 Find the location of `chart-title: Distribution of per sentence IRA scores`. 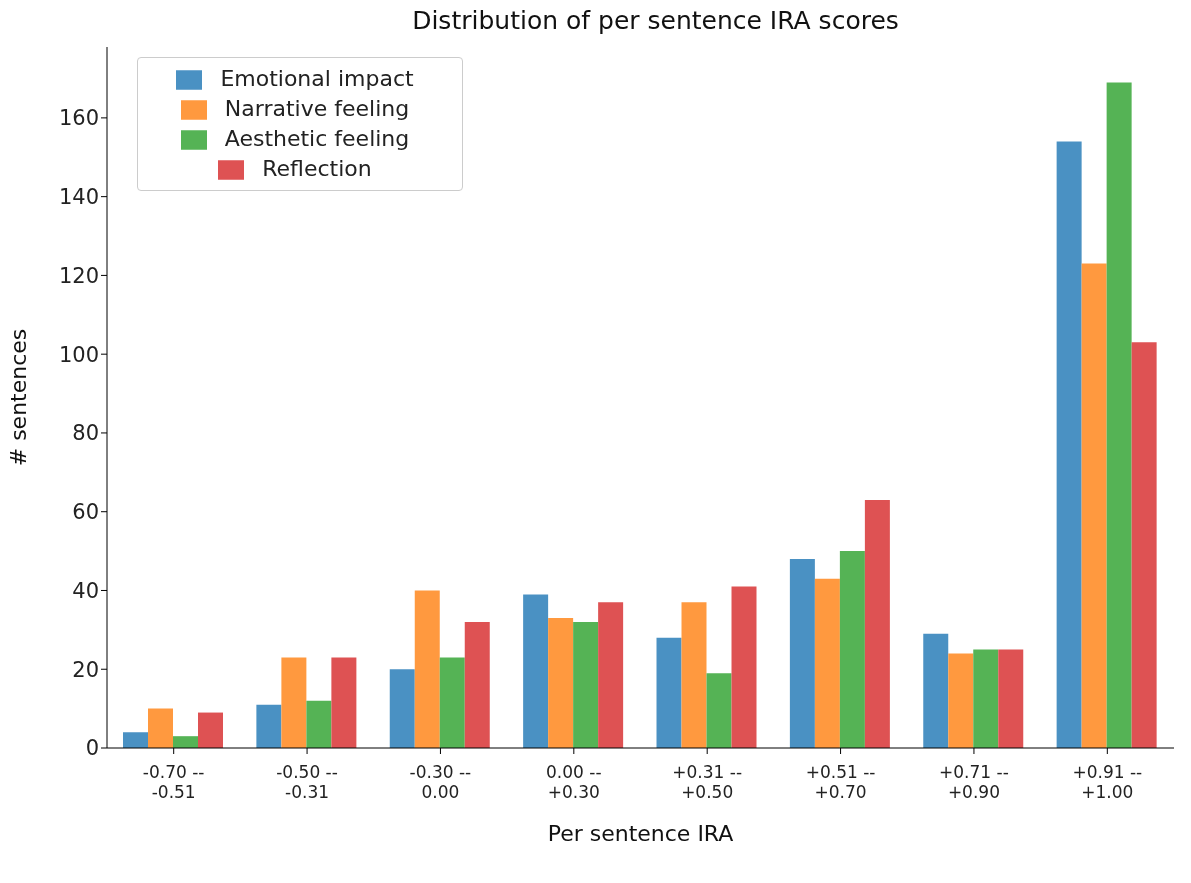

chart-title: Distribution of per sentence IRA scores is located at coordinates (655, 20).